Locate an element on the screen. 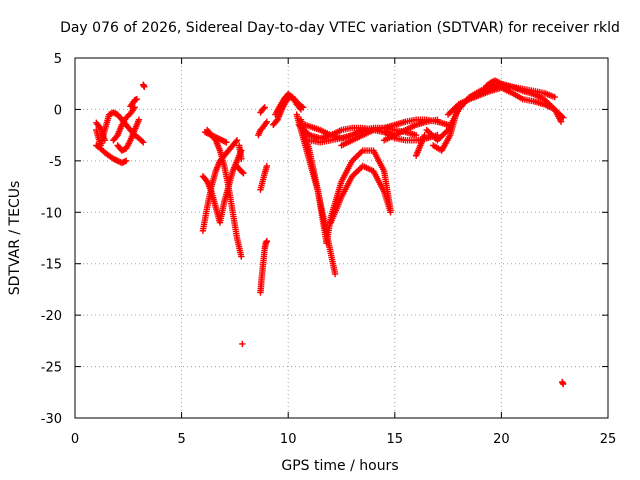  y-tick-label: -15 is located at coordinates (51, 265).